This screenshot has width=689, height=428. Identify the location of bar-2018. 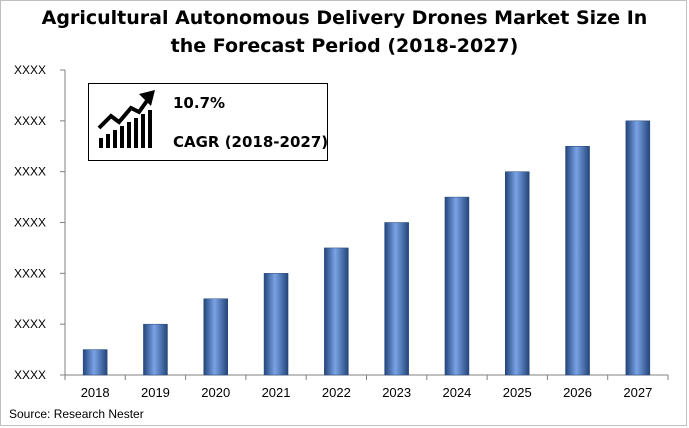
(95, 362).